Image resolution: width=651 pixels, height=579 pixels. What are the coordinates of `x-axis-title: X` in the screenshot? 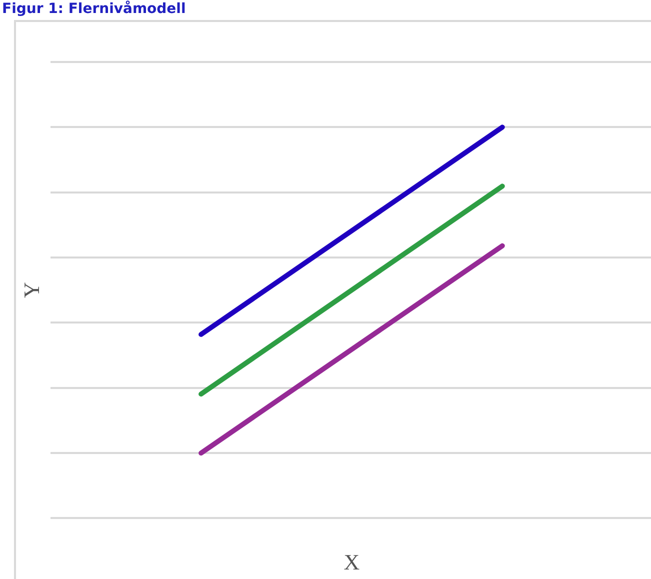 It's located at (352, 562).